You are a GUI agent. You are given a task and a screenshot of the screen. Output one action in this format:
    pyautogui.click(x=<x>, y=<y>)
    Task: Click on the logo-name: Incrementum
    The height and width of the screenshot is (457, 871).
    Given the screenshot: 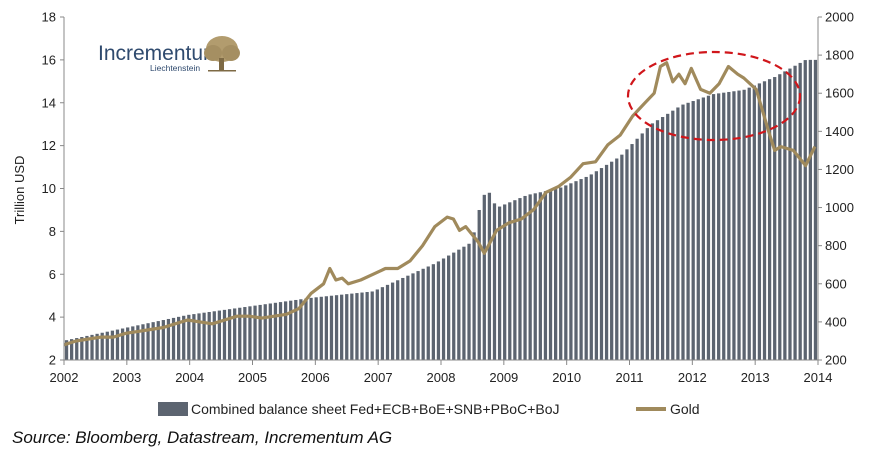 What is the action you would take?
    pyautogui.click(x=159, y=53)
    